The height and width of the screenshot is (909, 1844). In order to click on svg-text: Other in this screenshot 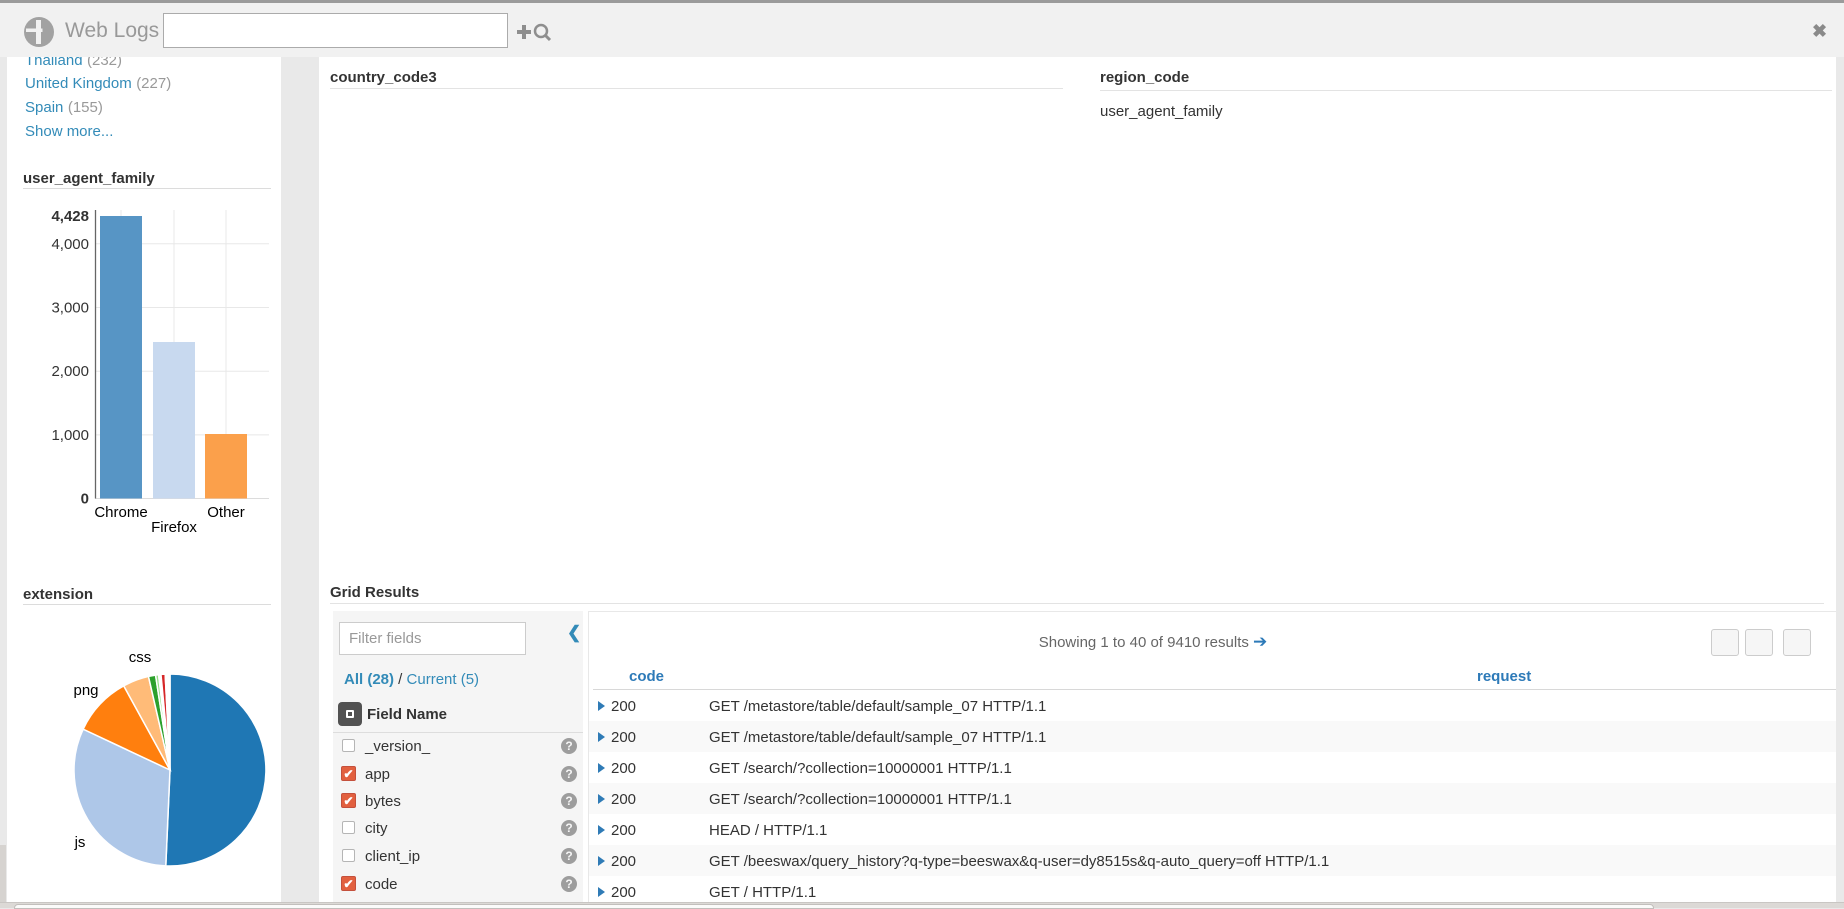, I will do `click(226, 512)`.